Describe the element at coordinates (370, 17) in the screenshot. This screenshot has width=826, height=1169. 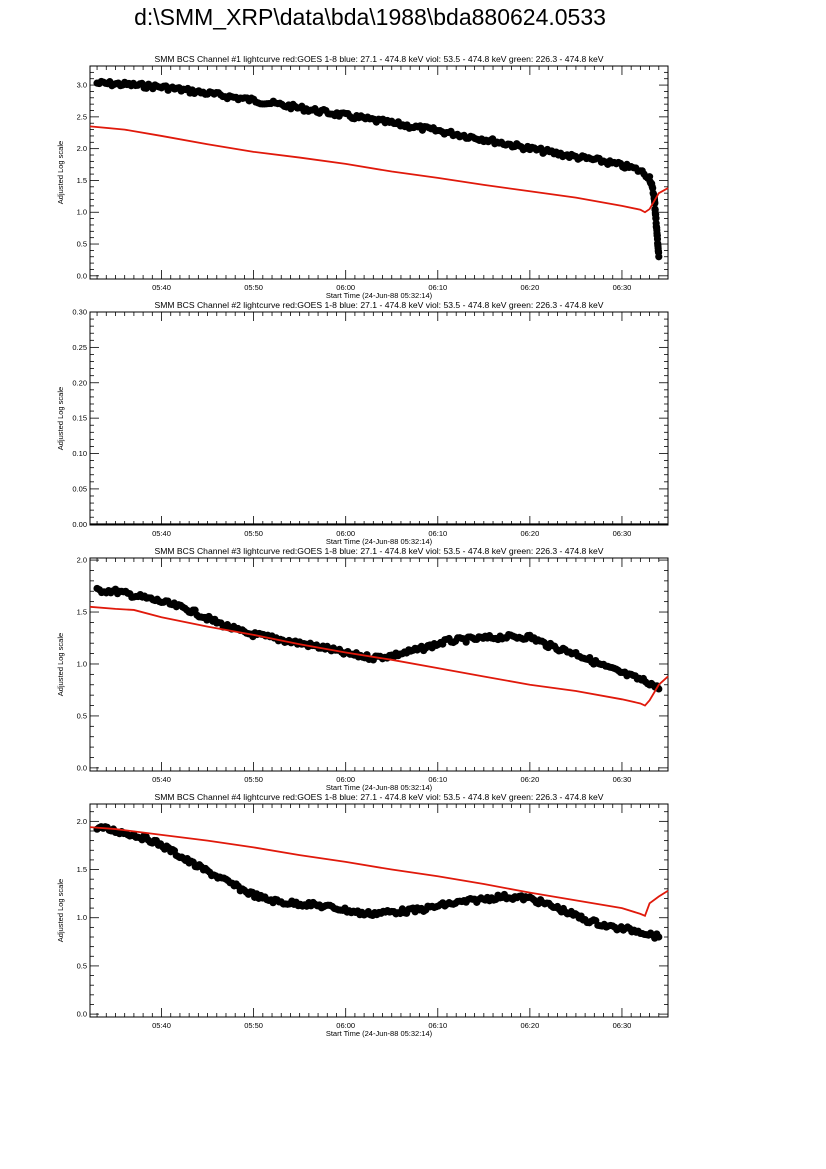
I see `page-title: d:\SMM_XRP\data\bda\1988\bda880624.0533` at that location.